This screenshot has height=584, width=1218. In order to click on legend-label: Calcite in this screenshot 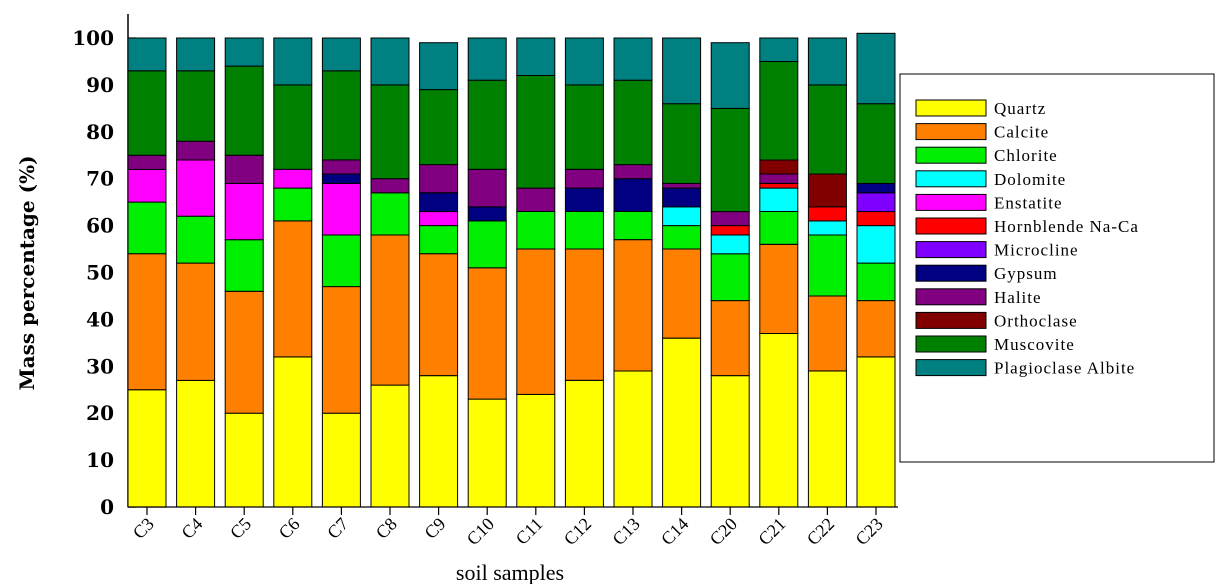, I will do `click(1021, 132)`.